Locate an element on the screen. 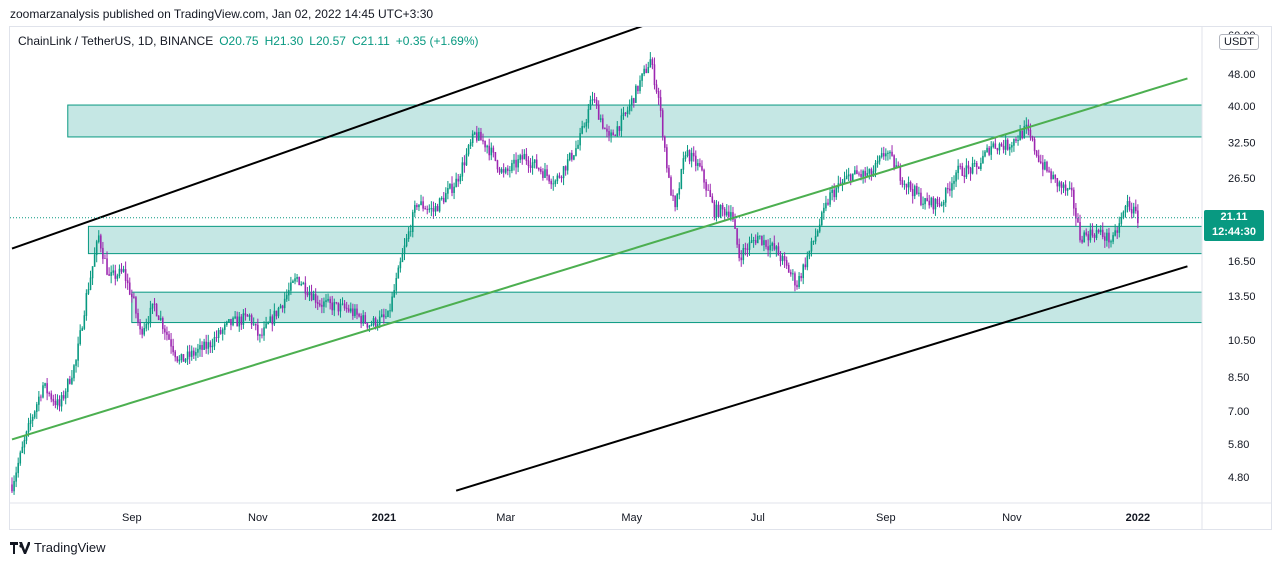 The image size is (1280, 566). price-tick-label: 48.00 is located at coordinates (1242, 75).